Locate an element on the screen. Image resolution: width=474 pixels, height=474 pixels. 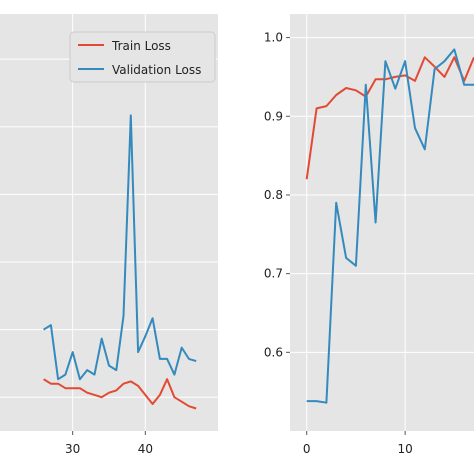
legend-box is located at coordinates (142, 57).